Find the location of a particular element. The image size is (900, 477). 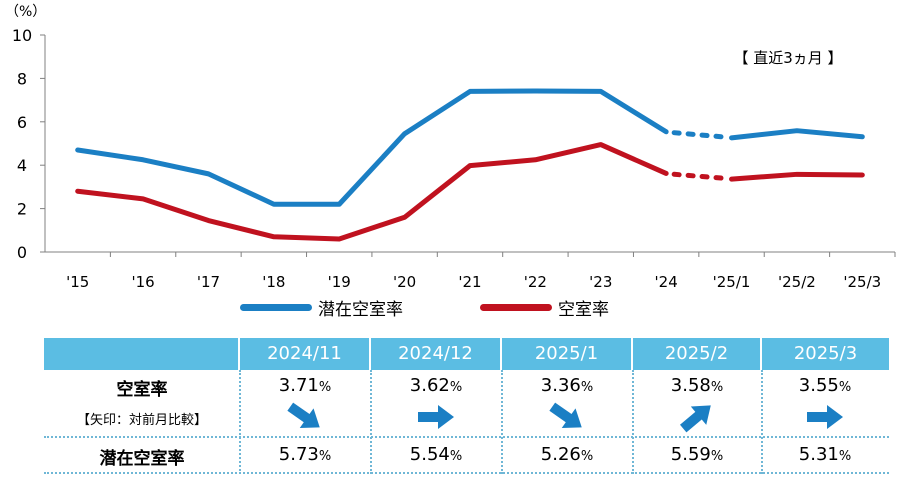

y-tick-label: 0 is located at coordinates (22, 252).